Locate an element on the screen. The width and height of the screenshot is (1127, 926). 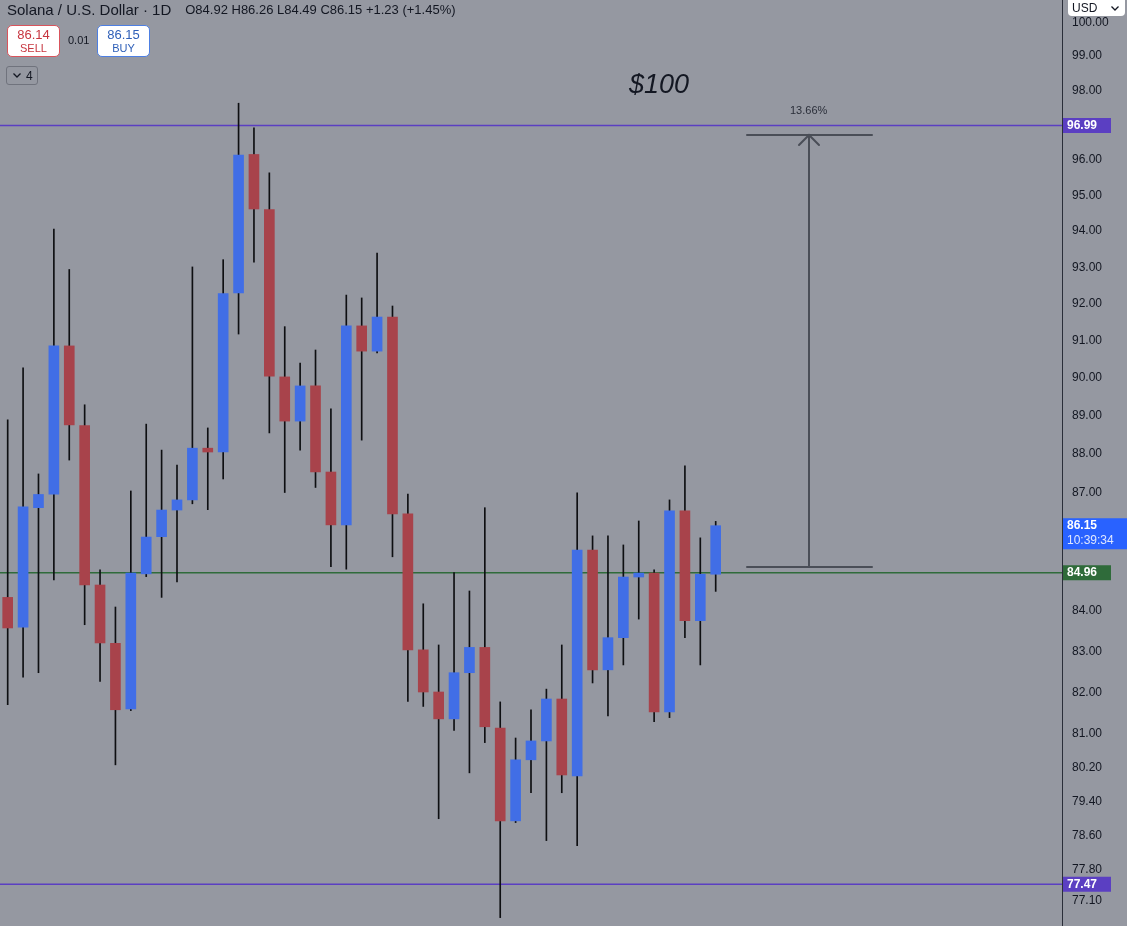
currency-dropdown: USD is located at coordinates (1096, 8).